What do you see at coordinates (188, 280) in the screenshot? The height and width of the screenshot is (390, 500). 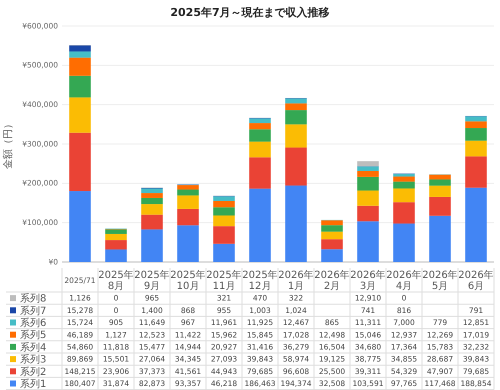 I see `x-tick-label: 2025年10月` at bounding box center [188, 280].